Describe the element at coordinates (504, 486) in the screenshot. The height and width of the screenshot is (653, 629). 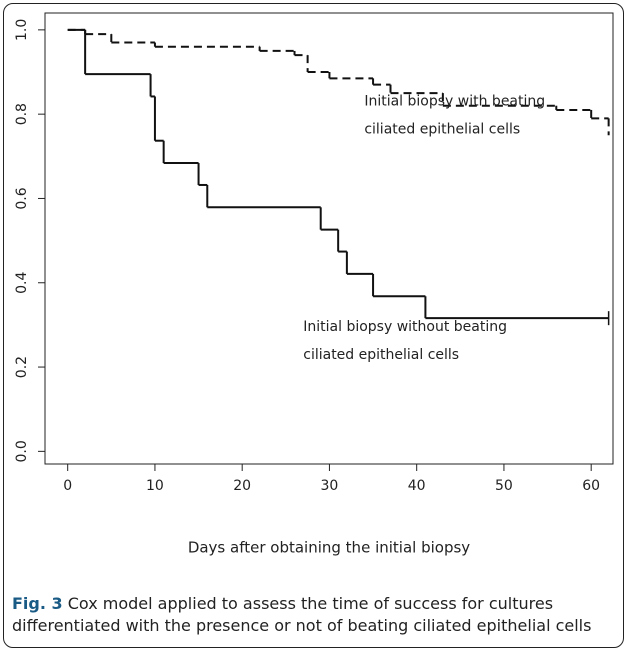
I see `x-tick-label: 50` at that location.